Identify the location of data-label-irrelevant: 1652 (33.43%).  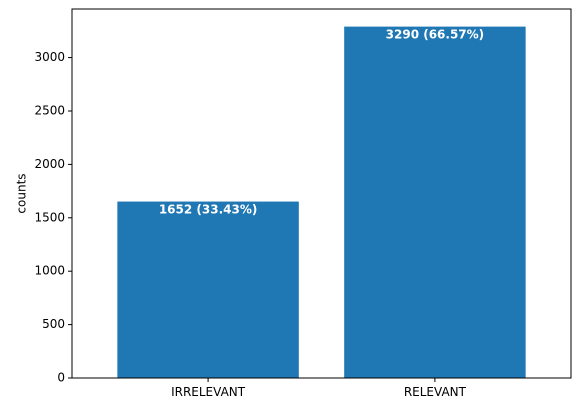
(208, 210).